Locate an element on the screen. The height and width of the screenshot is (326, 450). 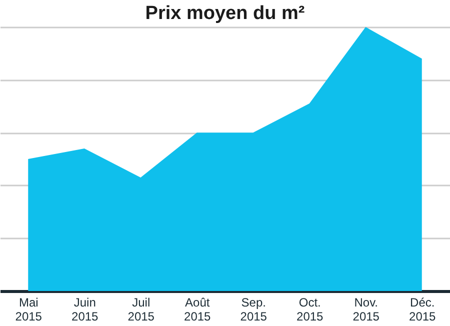
x-tick-label: Nov. 2015 is located at coordinates (366, 310).